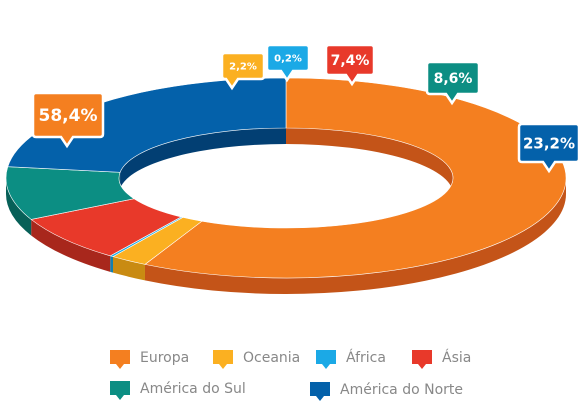  What do you see at coordinates (350, 61) in the screenshot?
I see `data-label-text: 7,4%` at bounding box center [350, 61].